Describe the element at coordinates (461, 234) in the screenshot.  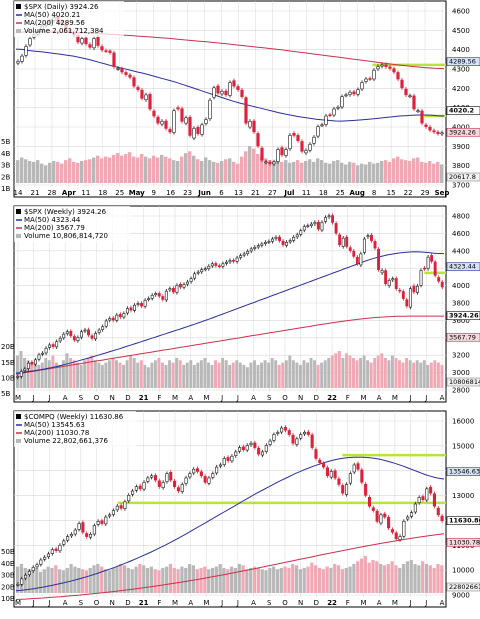
I see `y-tick-label: 4600` at that location.